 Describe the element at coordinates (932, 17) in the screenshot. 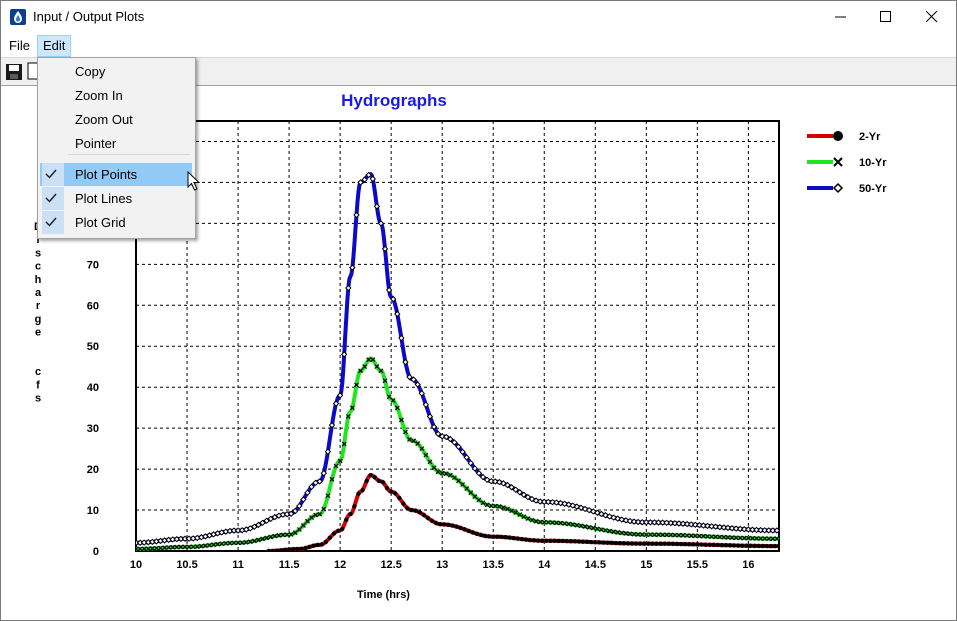

I see `close-button` at that location.